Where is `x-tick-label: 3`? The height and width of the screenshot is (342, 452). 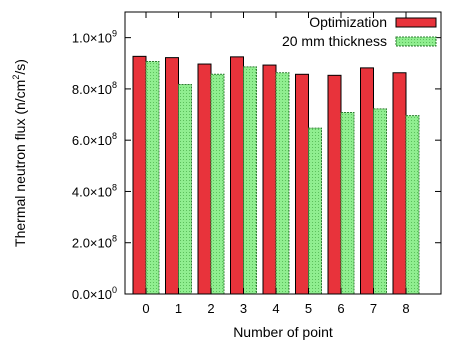
x-tick-label: 3 is located at coordinates (243, 308).